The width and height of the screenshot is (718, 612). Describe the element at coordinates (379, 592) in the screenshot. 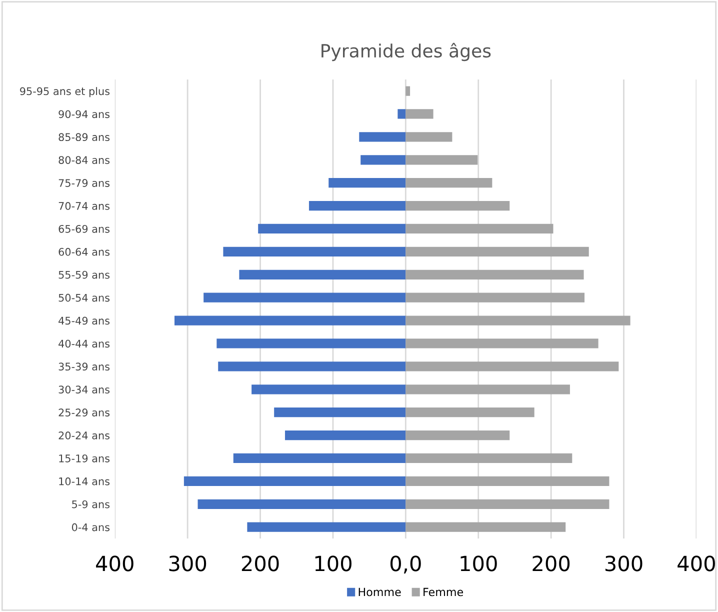

I see `legend-label: Homme` at that location.